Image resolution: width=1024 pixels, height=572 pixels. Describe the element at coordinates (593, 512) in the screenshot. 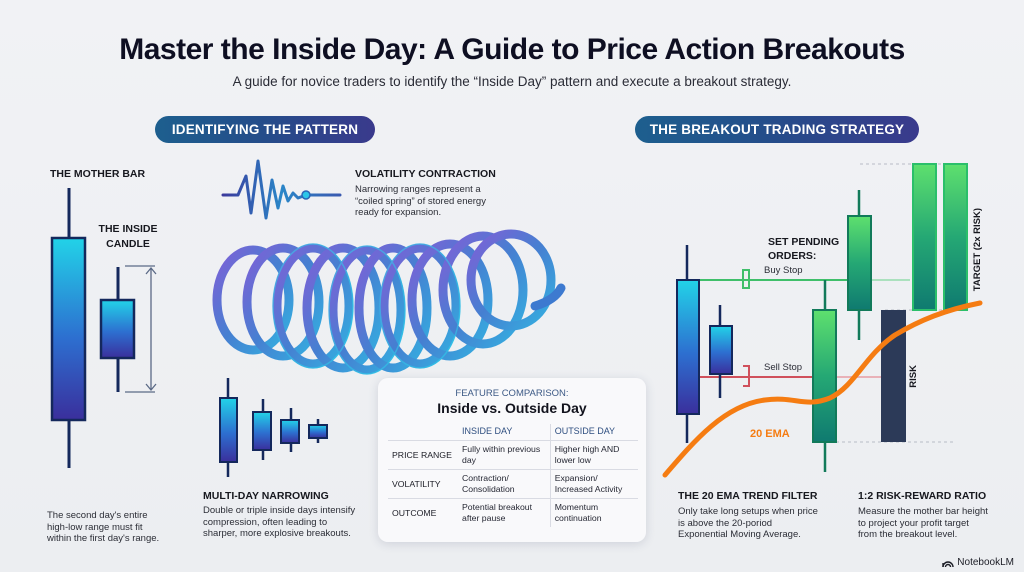

I see `row-outside: Momentum continuation` at that location.